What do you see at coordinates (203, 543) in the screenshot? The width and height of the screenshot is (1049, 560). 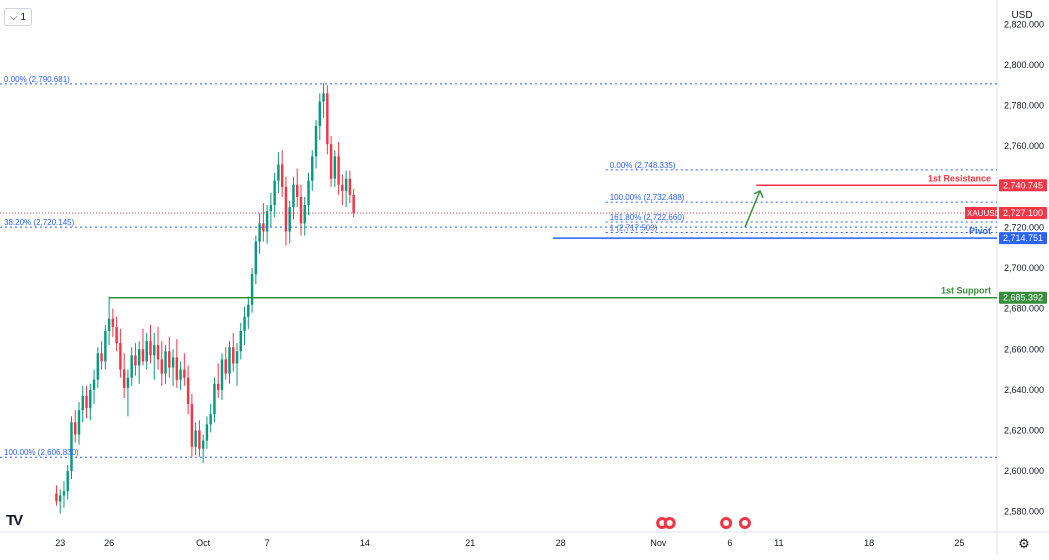 I see `x-tick-label: Oct` at bounding box center [203, 543].